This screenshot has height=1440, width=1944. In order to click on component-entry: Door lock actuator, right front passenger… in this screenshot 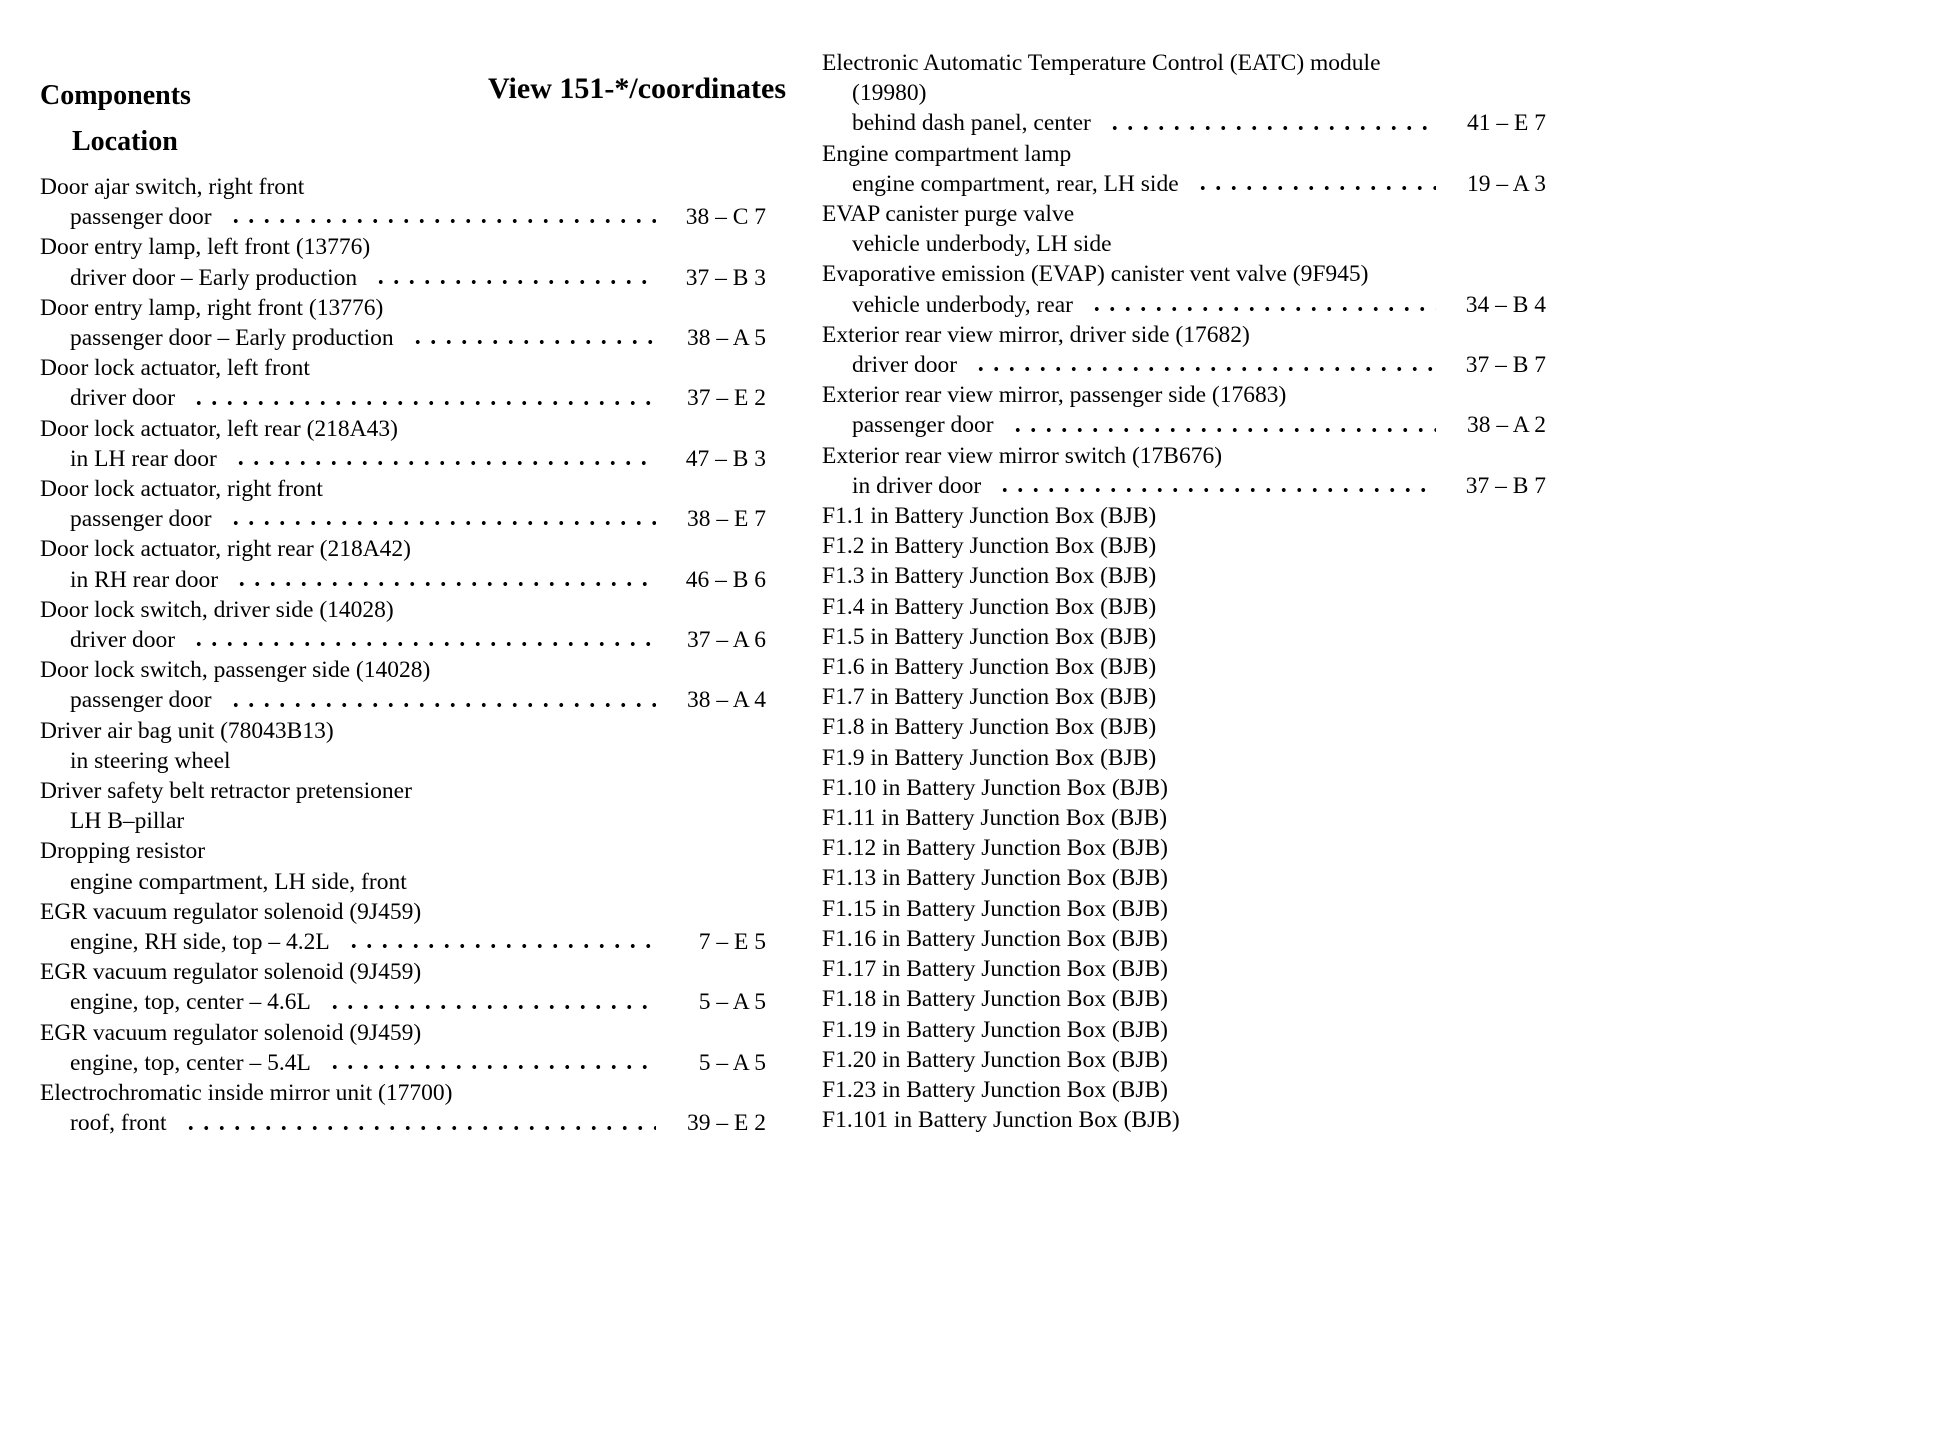, I will do `click(403, 504)`.